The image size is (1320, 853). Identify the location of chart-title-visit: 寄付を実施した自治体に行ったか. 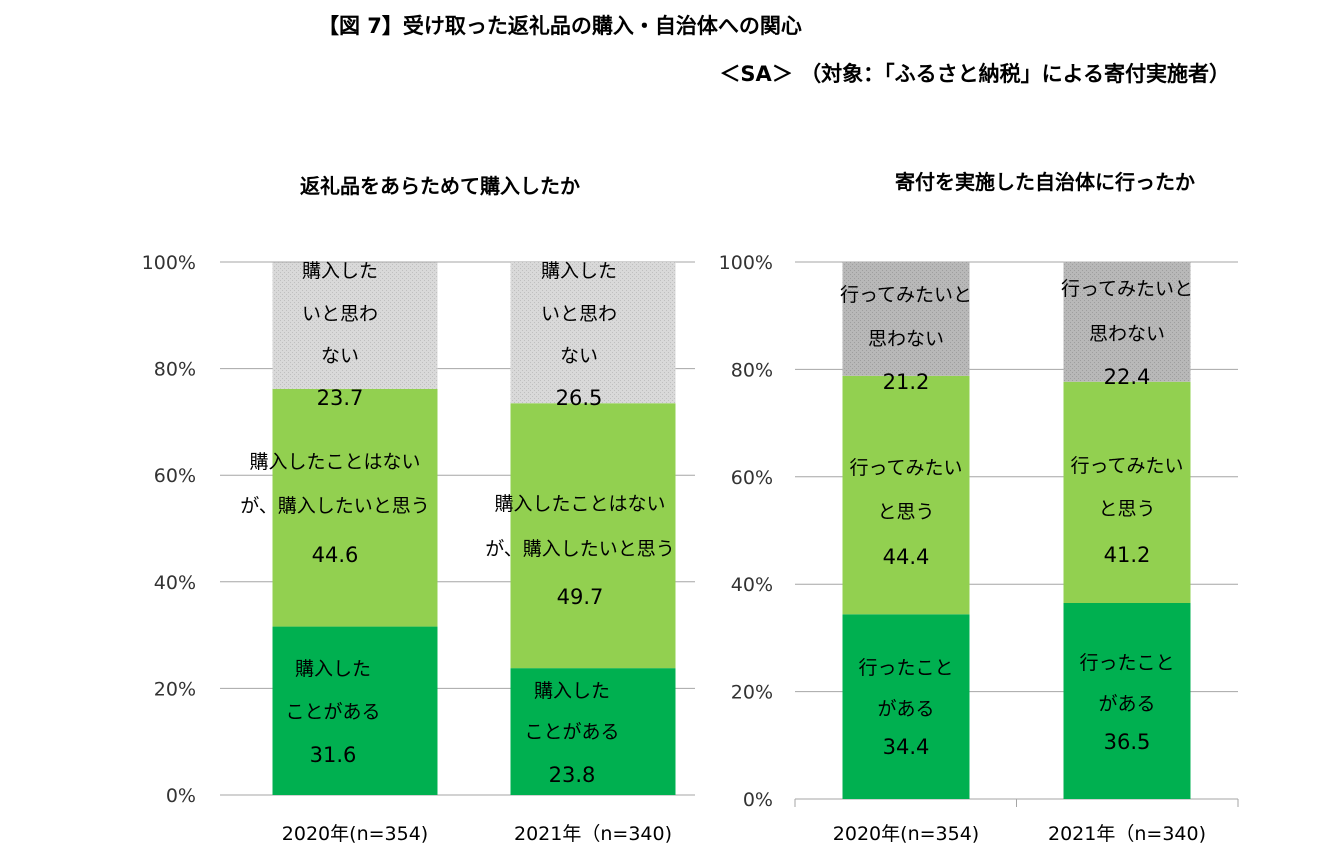
(1045, 182).